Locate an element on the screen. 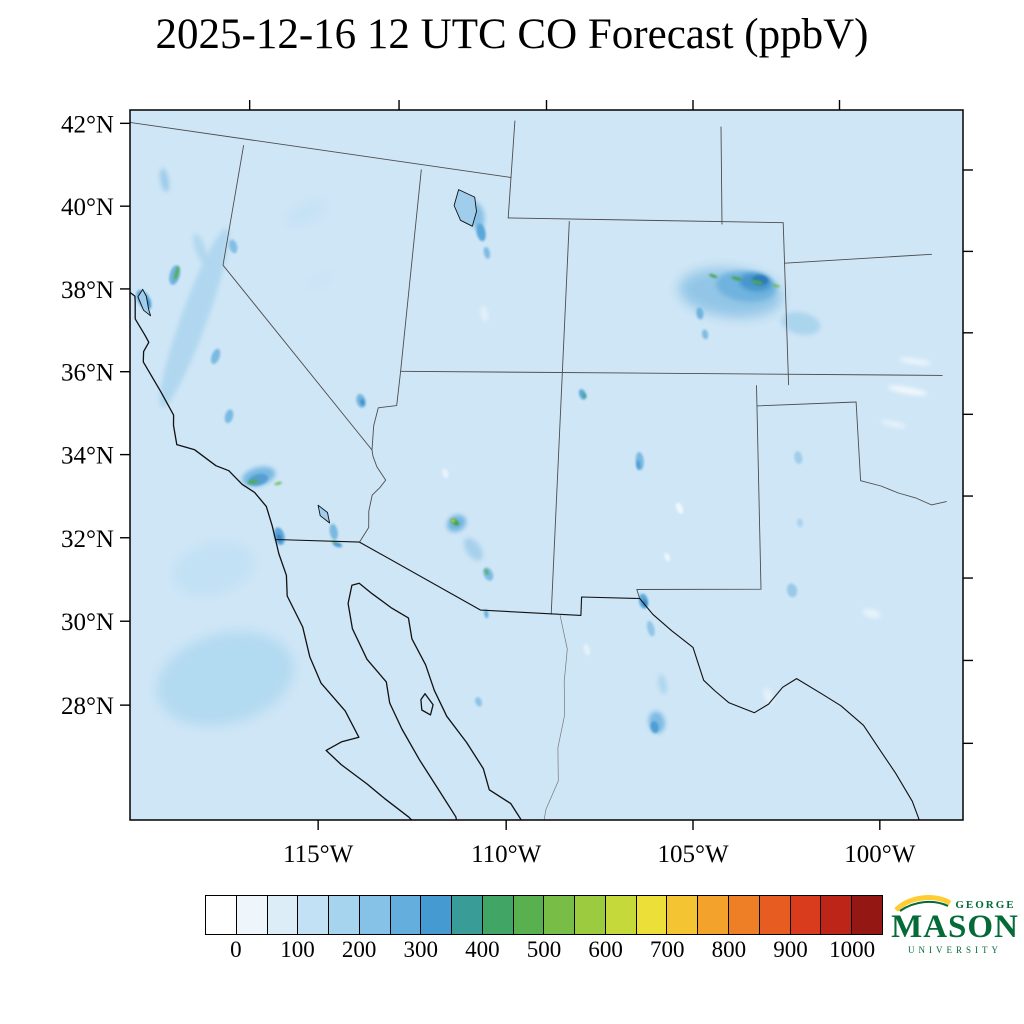 The width and height of the screenshot is (1024, 1024). lon-tick-label: 110°W is located at coordinates (506, 854).